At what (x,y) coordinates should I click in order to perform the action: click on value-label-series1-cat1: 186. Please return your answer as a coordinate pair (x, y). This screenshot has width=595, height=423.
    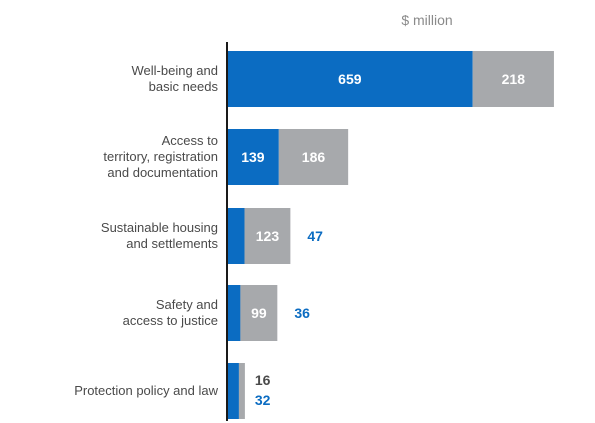
    Looking at the image, I should click on (314, 157).